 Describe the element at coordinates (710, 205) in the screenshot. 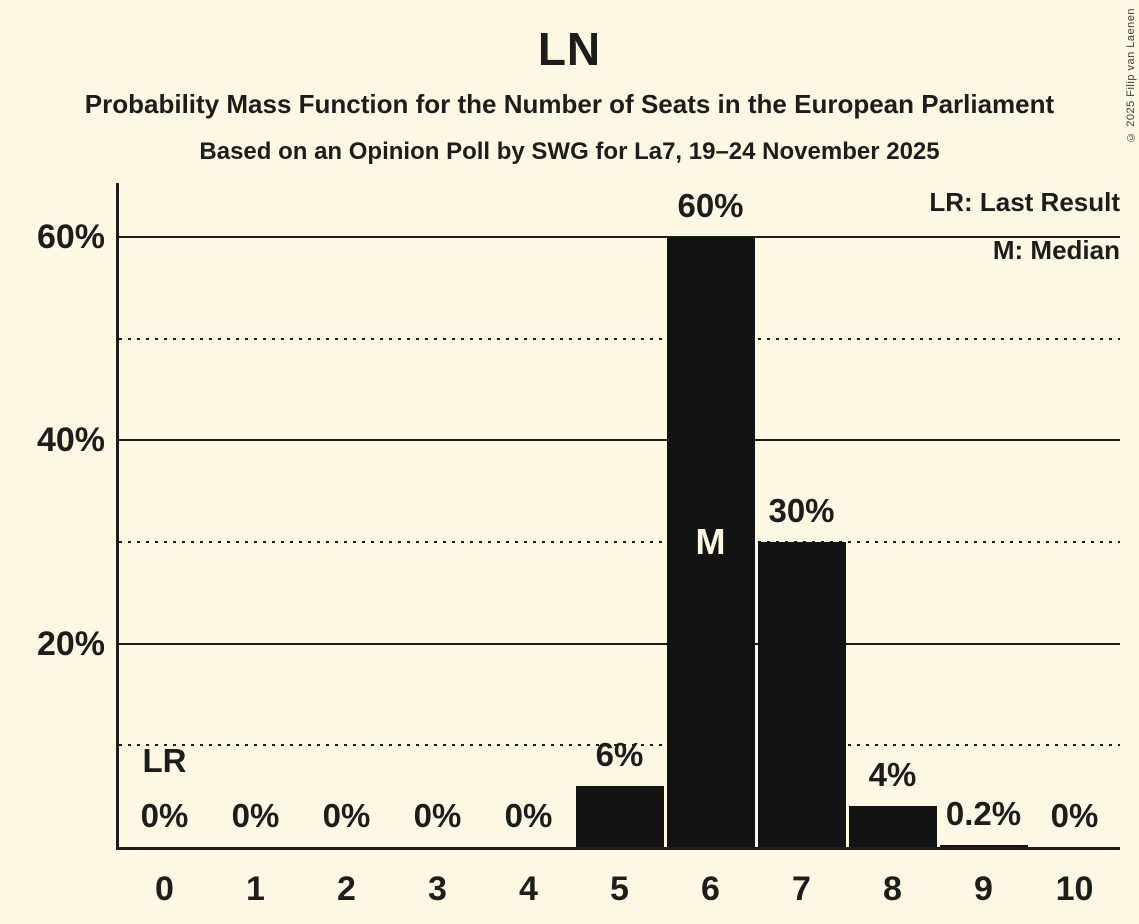

I see `value-label-seat-6: 60%` at that location.